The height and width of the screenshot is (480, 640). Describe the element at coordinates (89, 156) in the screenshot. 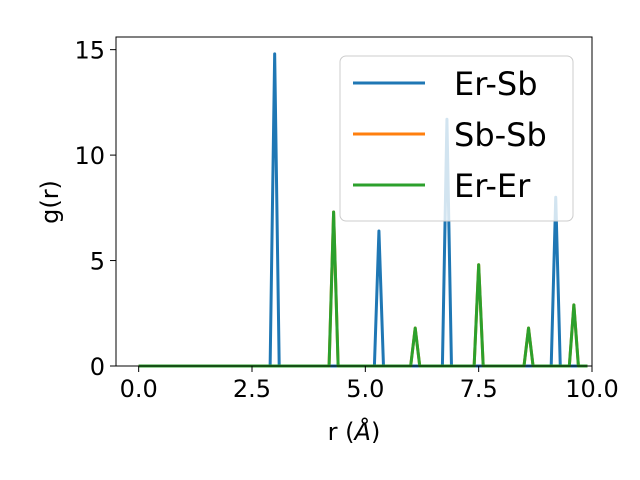

I see `y-tick-label: 10` at that location.